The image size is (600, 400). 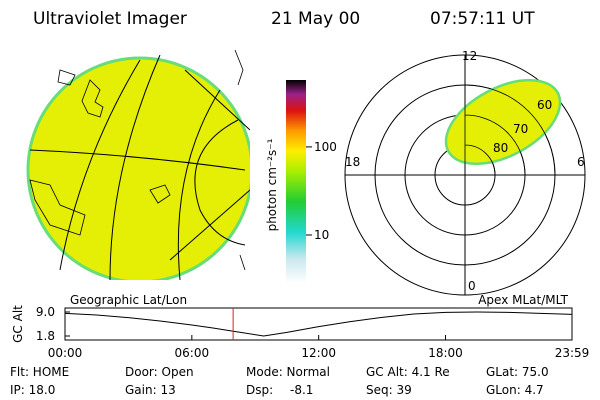 I want to click on status: Seq: 39, so click(x=389, y=390).